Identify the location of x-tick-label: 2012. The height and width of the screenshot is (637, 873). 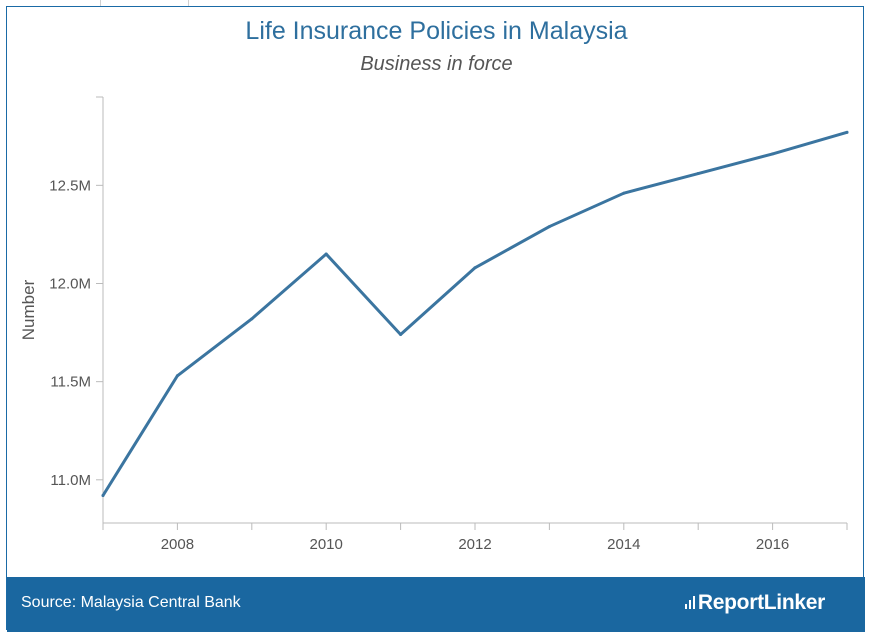
(474, 544).